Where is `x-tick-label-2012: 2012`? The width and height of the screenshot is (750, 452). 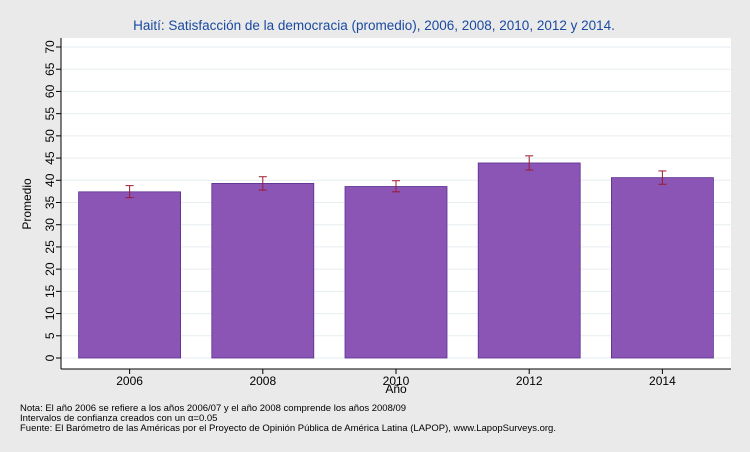
x-tick-label-2012: 2012 is located at coordinates (529, 381).